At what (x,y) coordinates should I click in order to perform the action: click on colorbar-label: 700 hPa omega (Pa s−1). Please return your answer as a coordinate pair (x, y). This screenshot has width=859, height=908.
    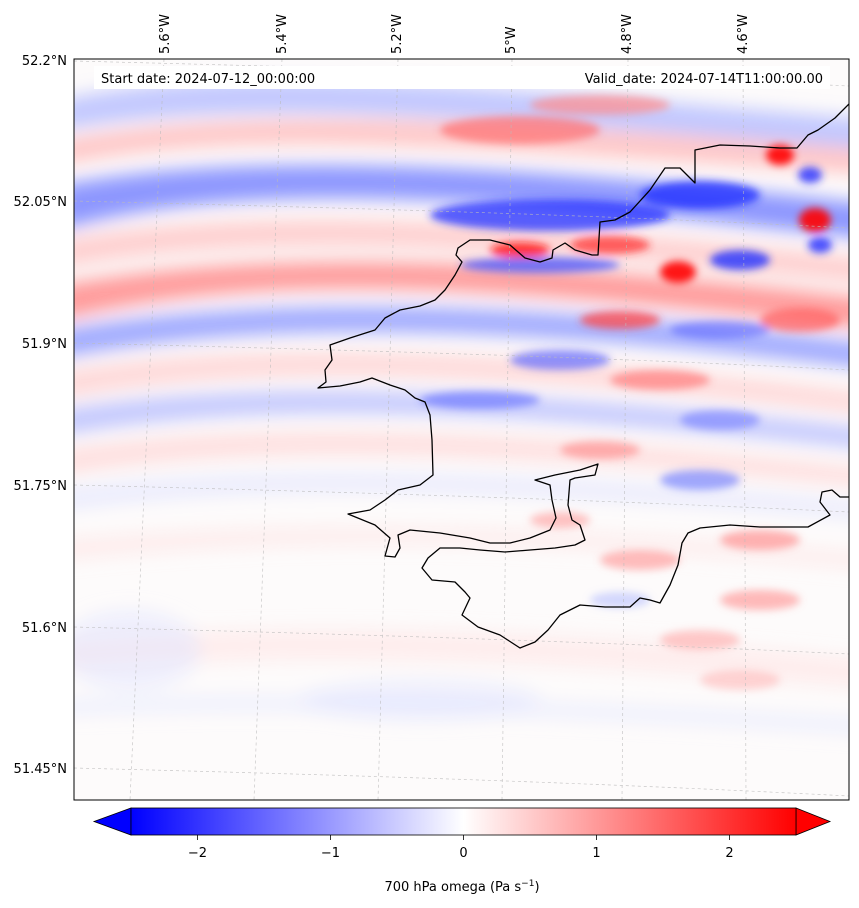
    Looking at the image, I should click on (461, 887).